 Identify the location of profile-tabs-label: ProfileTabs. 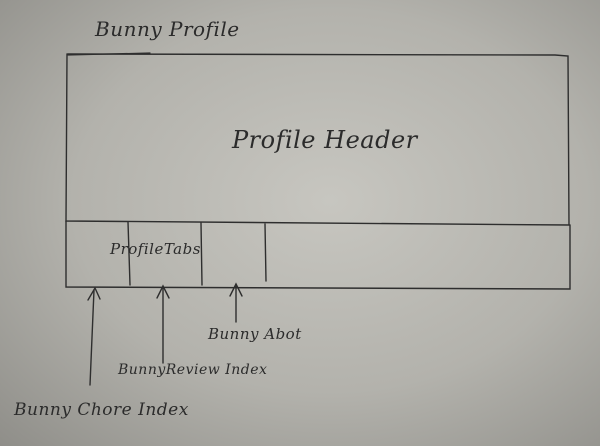
(155, 249).